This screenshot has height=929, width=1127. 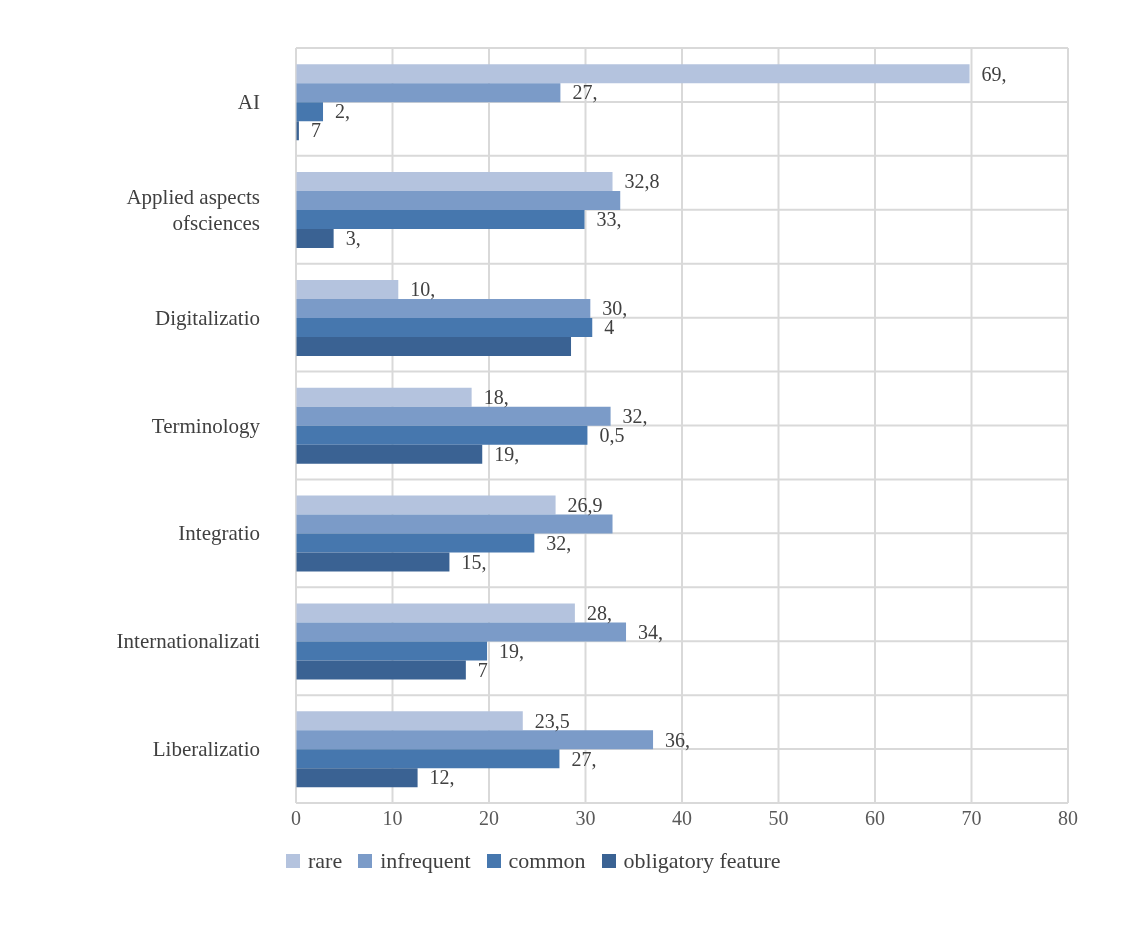 What do you see at coordinates (392, 818) in the screenshot?
I see `x-tick-label: 10` at bounding box center [392, 818].